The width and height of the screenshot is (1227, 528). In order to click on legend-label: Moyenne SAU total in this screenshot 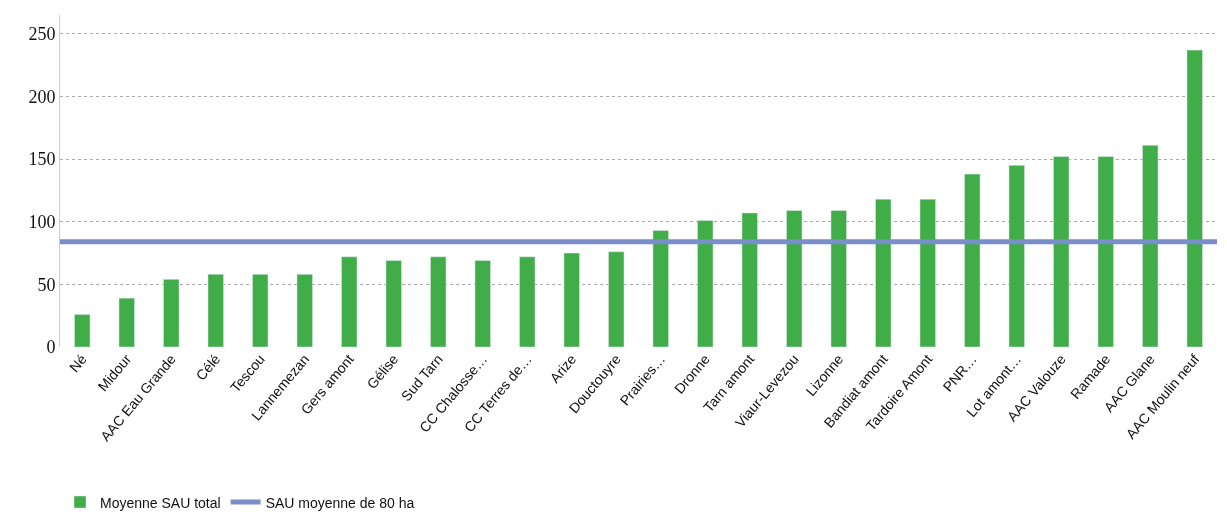, I will do `click(160, 502)`.